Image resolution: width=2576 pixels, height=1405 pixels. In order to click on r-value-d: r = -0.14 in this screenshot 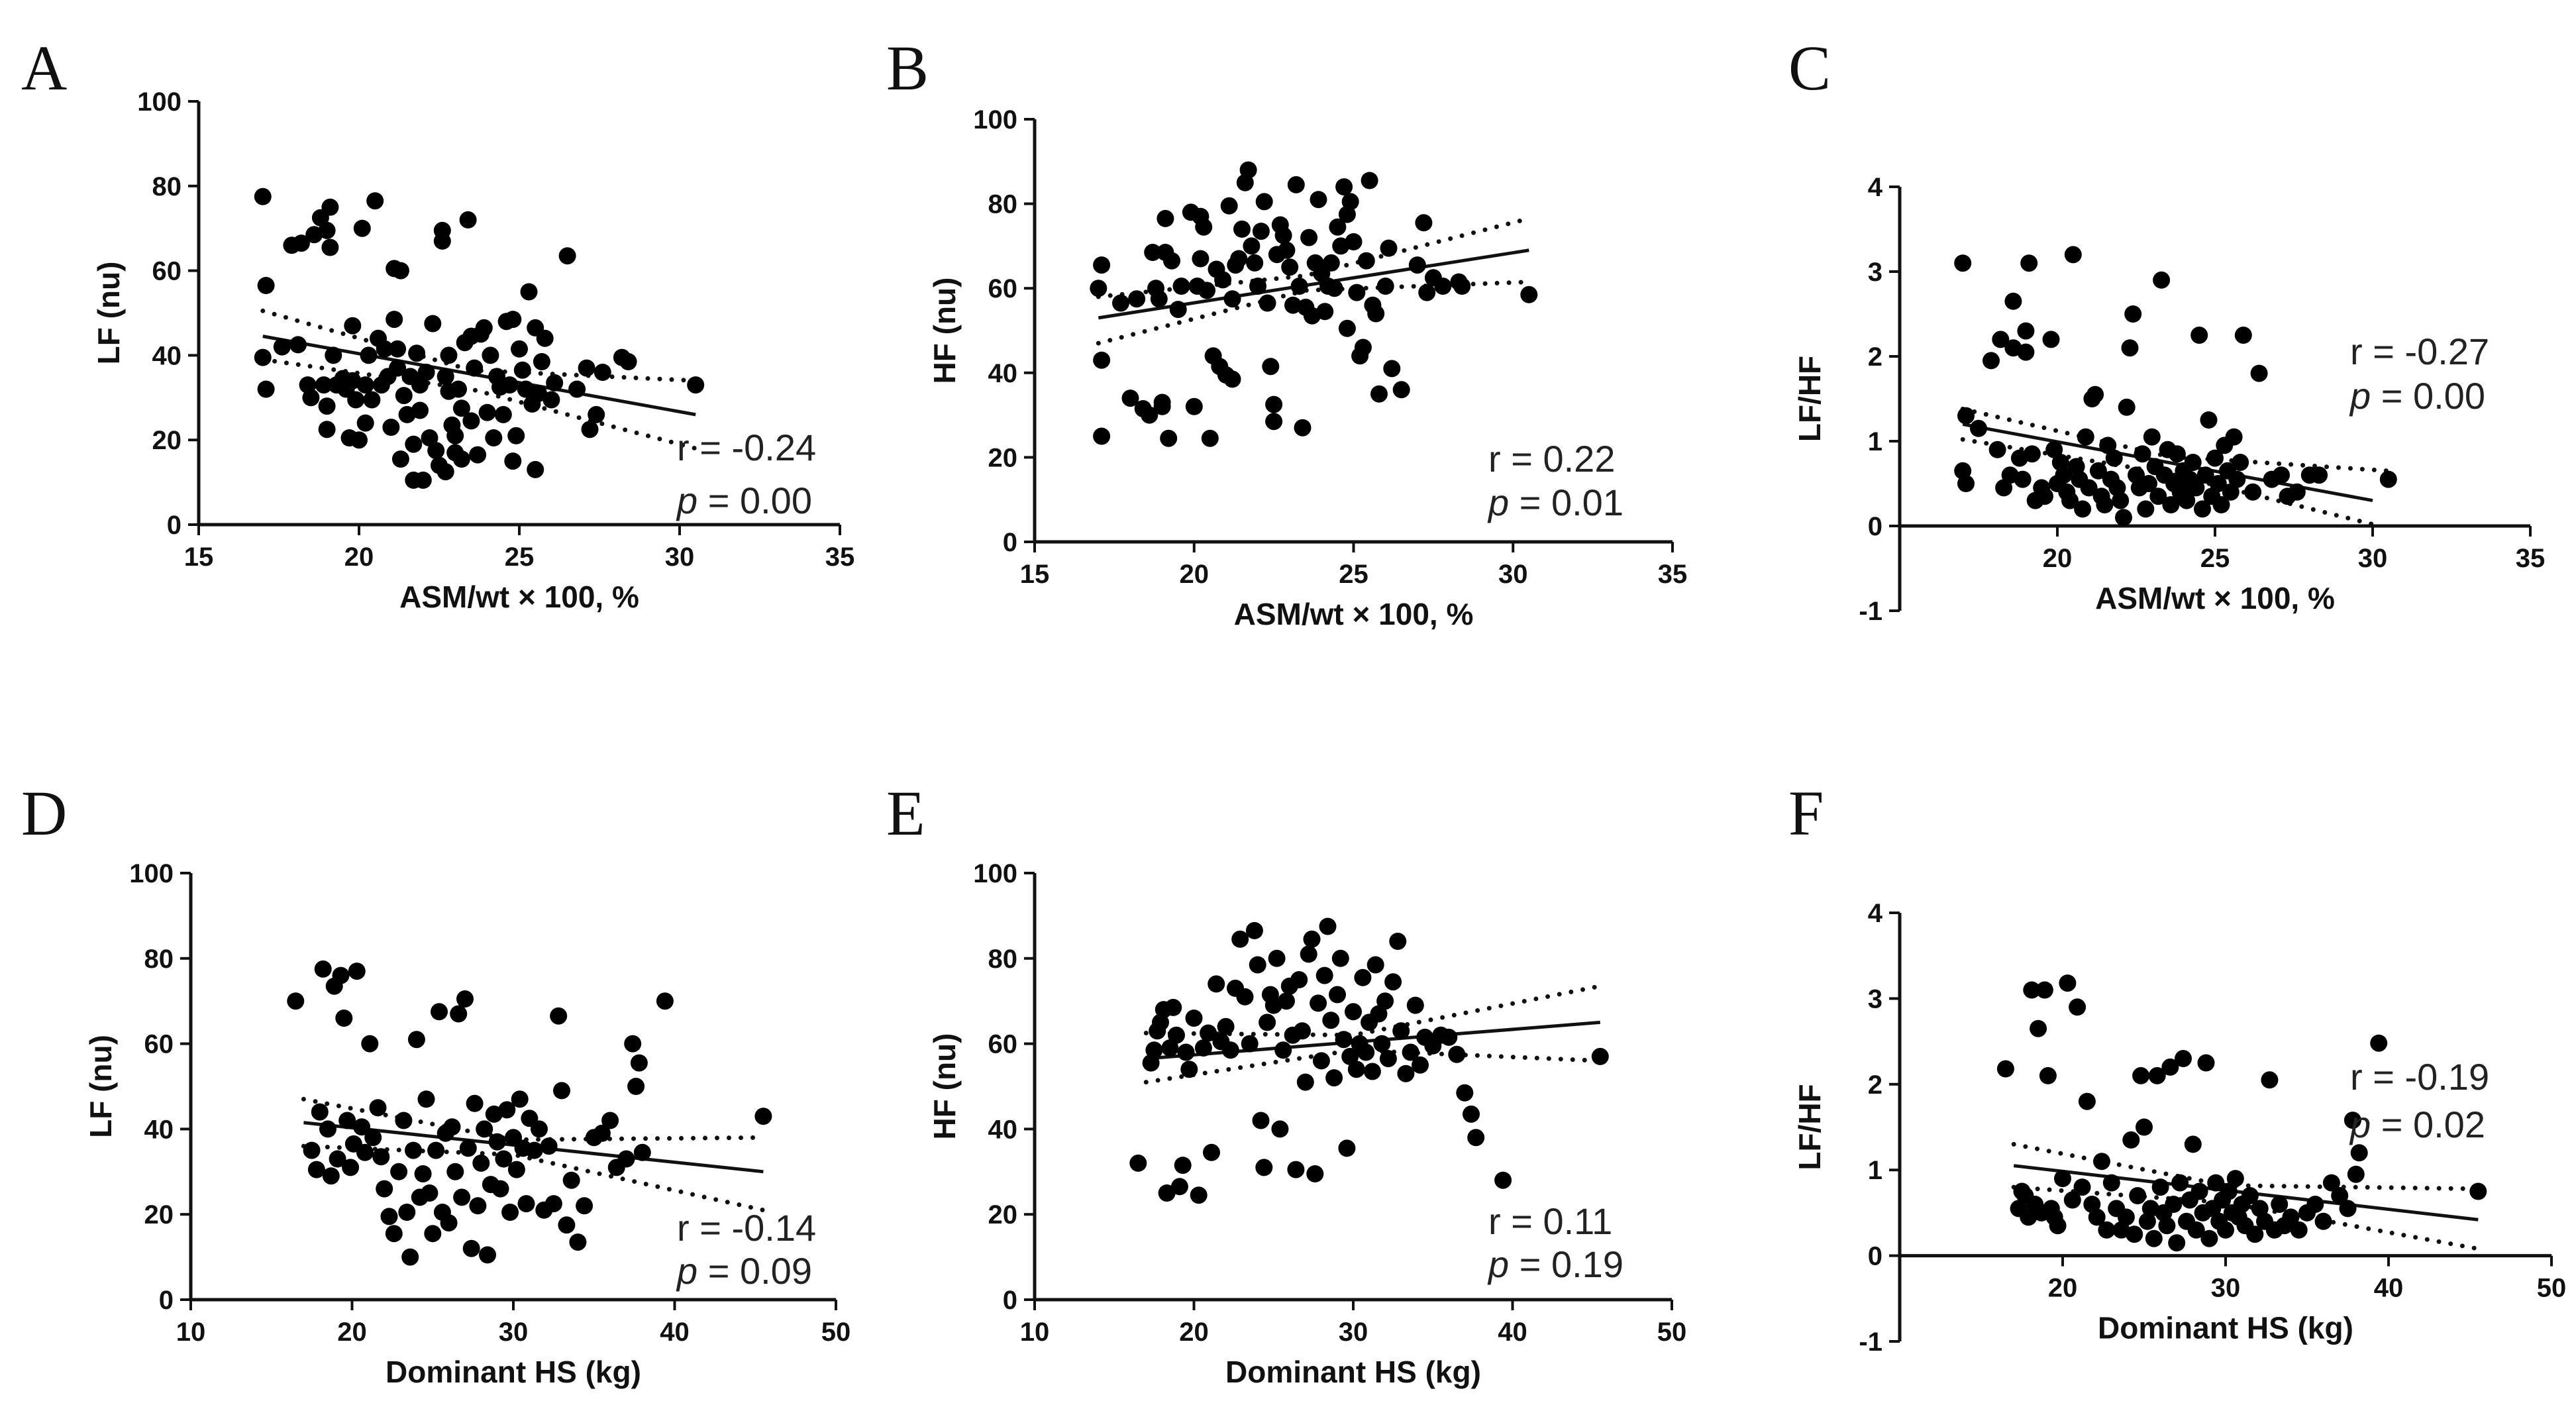, I will do `click(746, 1228)`.